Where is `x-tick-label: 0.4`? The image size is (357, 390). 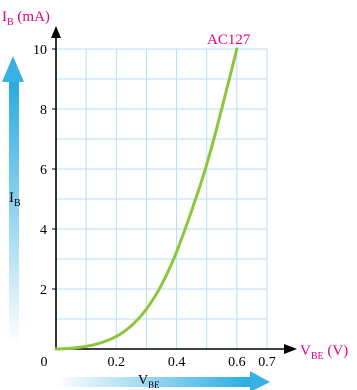 x-tick-label: 0.4 is located at coordinates (177, 362).